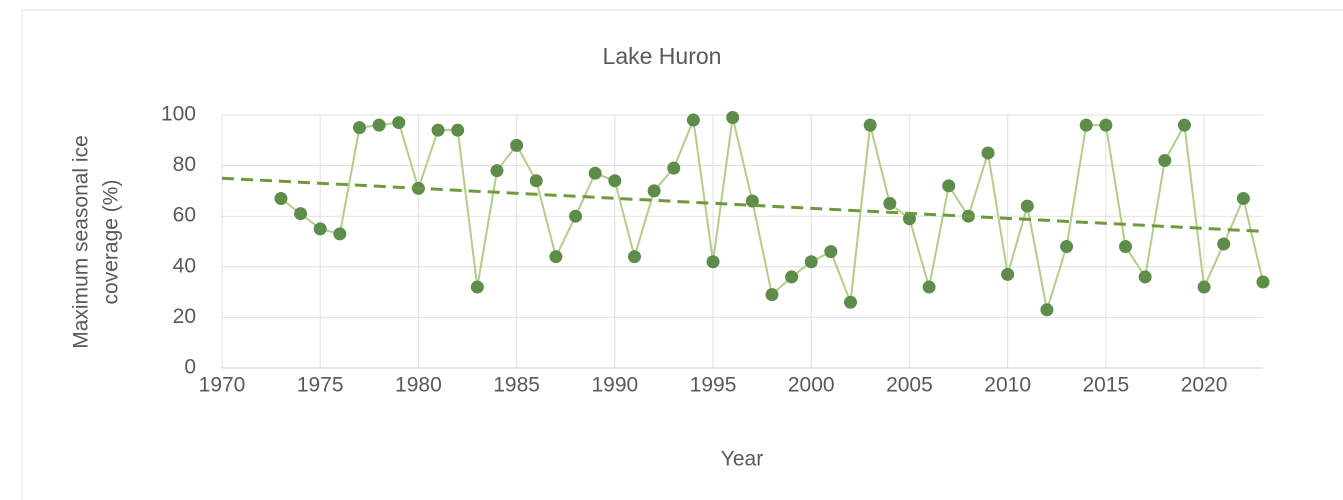 This screenshot has width=1343, height=500. I want to click on y-tick-label: 20, so click(184, 316).